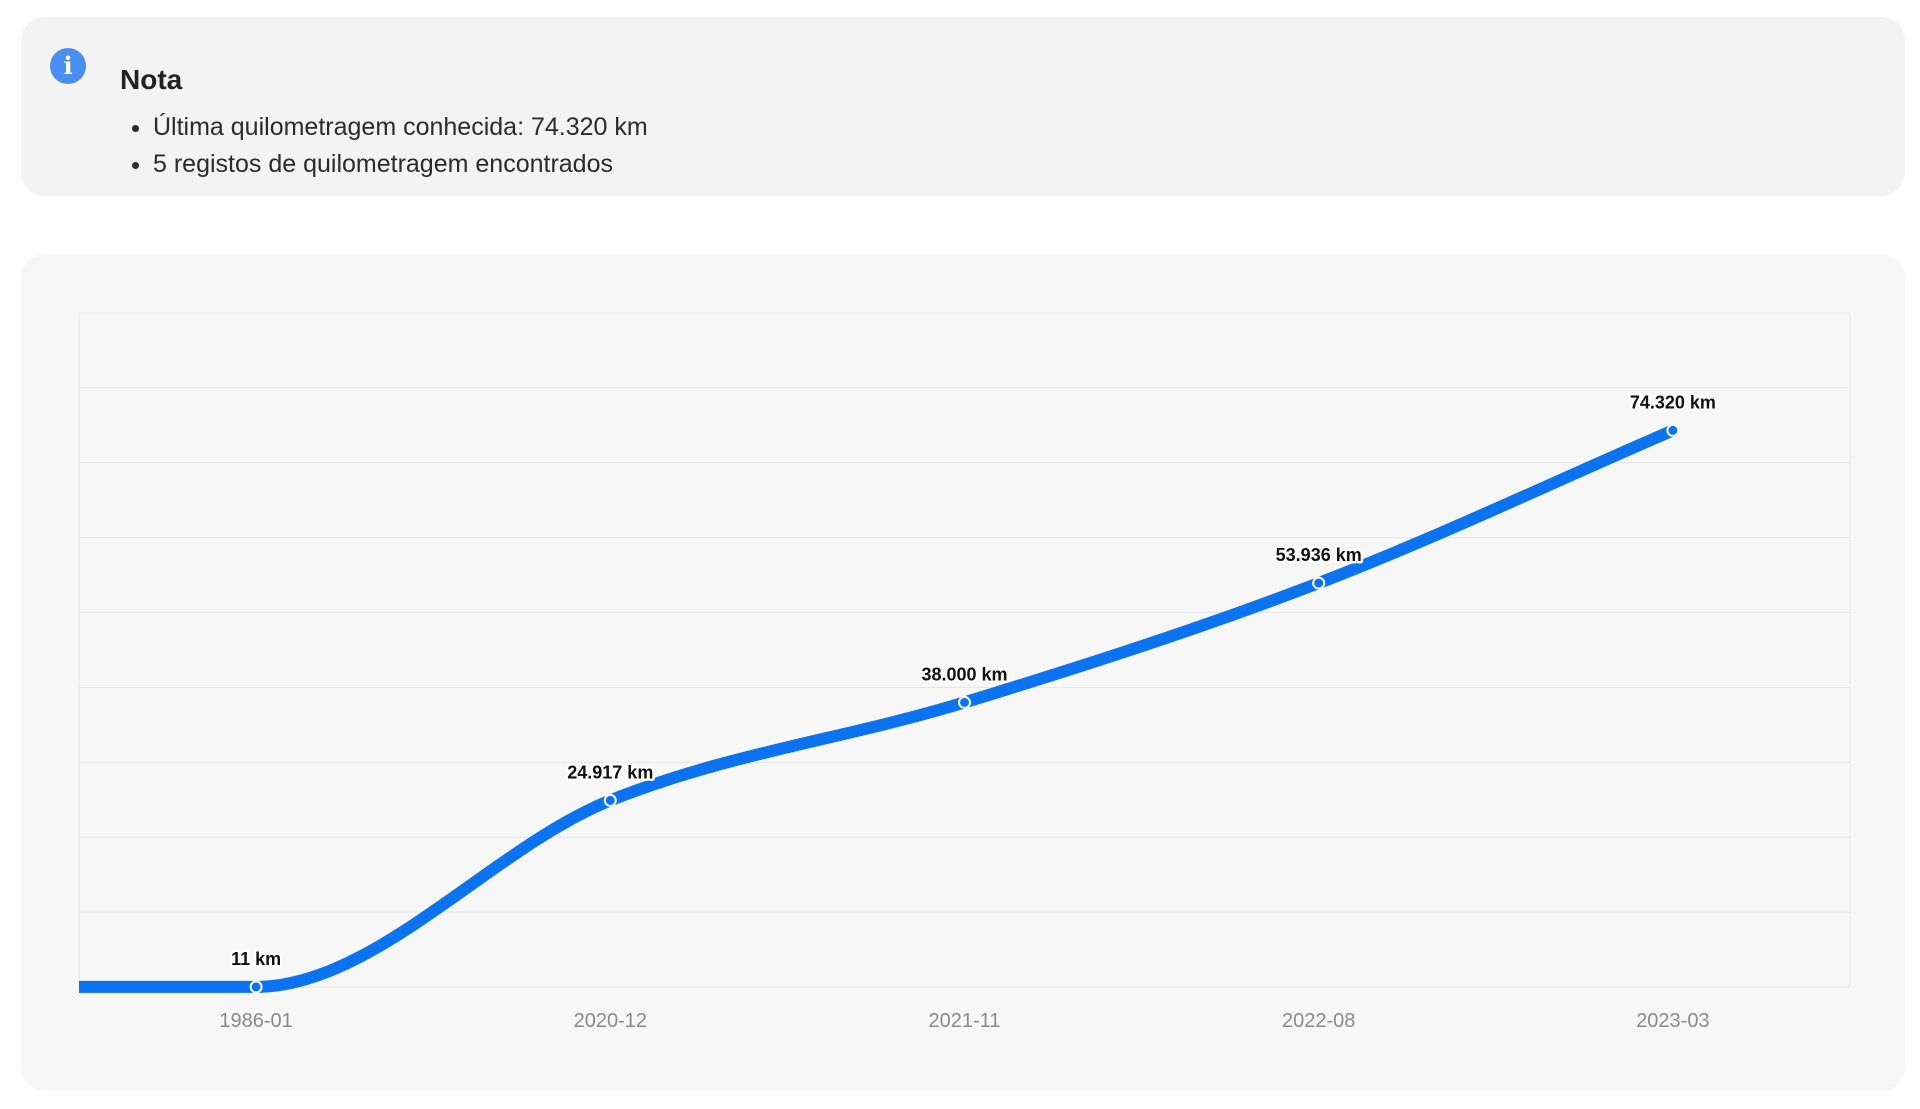  What do you see at coordinates (256, 959) in the screenshot?
I see `data-label: 11 km` at bounding box center [256, 959].